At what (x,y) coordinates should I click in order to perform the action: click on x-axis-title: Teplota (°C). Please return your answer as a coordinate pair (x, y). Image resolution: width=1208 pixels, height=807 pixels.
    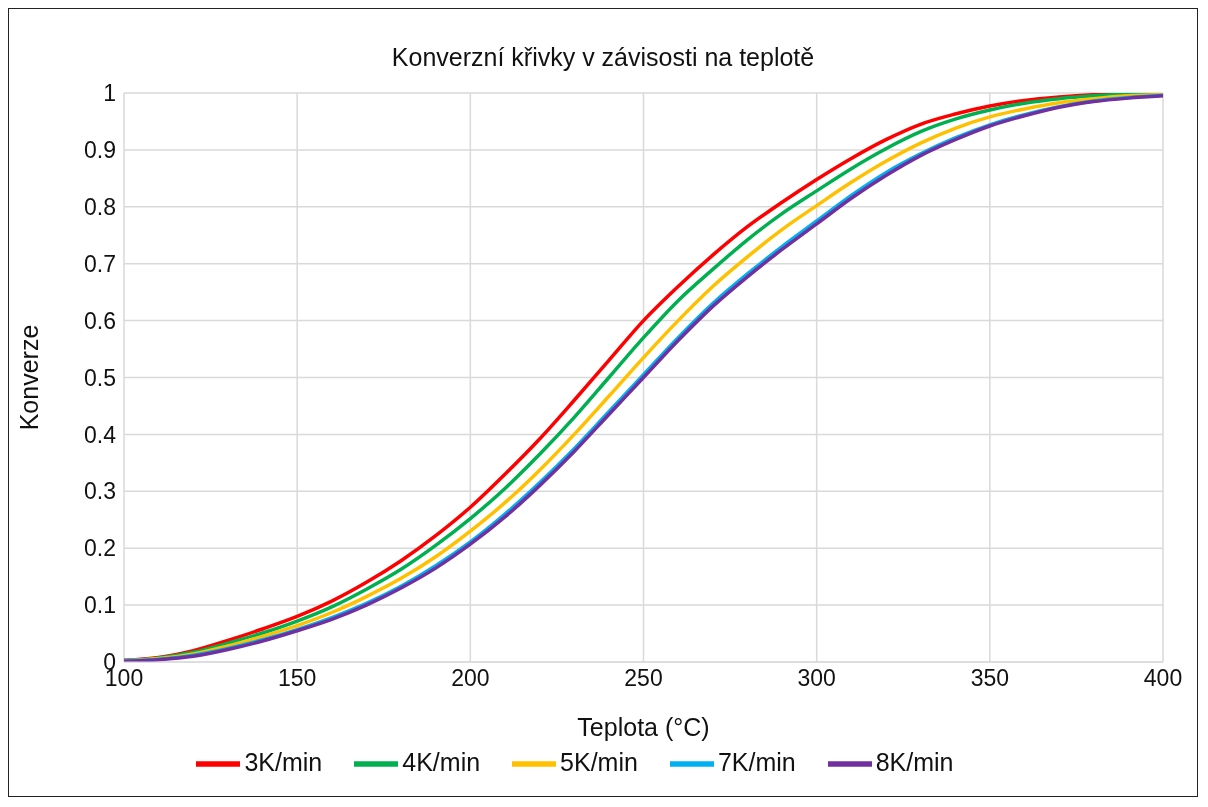
    Looking at the image, I should click on (643, 727).